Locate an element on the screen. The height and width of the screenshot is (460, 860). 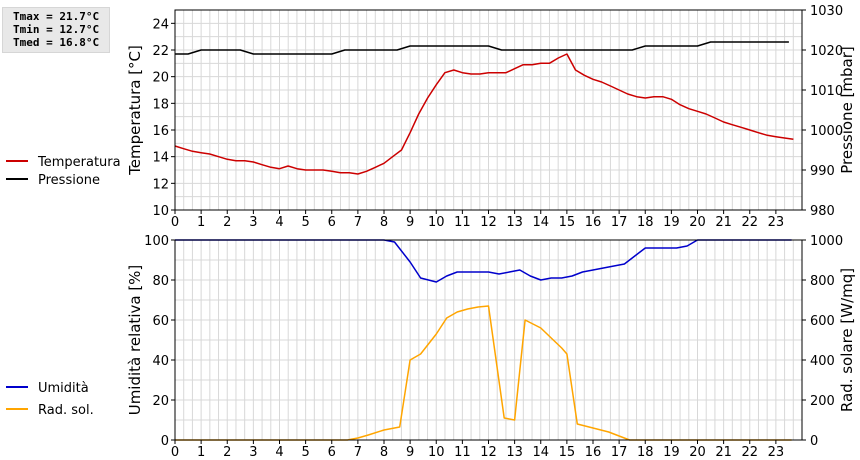
bottom-x-tick-label: 4 is located at coordinates (279, 452).